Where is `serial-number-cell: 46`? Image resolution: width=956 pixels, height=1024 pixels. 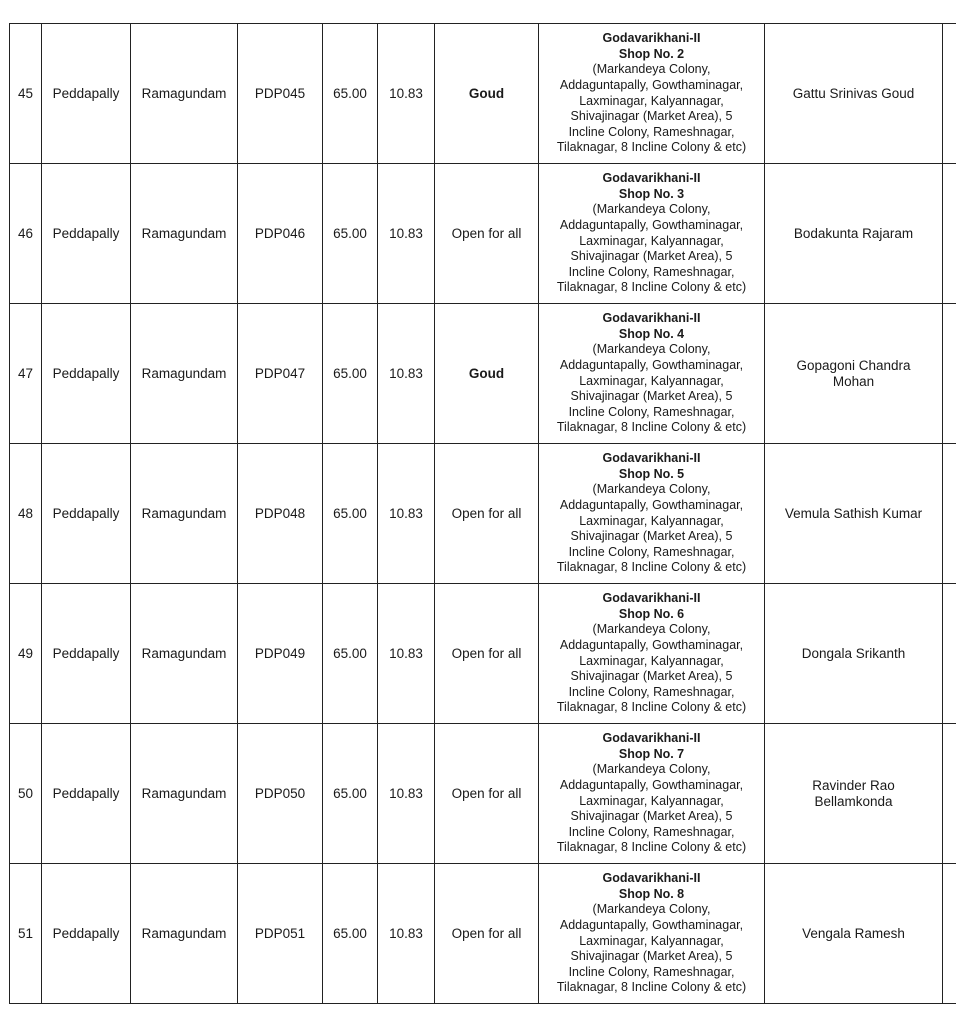 serial-number-cell: 46 is located at coordinates (25, 233).